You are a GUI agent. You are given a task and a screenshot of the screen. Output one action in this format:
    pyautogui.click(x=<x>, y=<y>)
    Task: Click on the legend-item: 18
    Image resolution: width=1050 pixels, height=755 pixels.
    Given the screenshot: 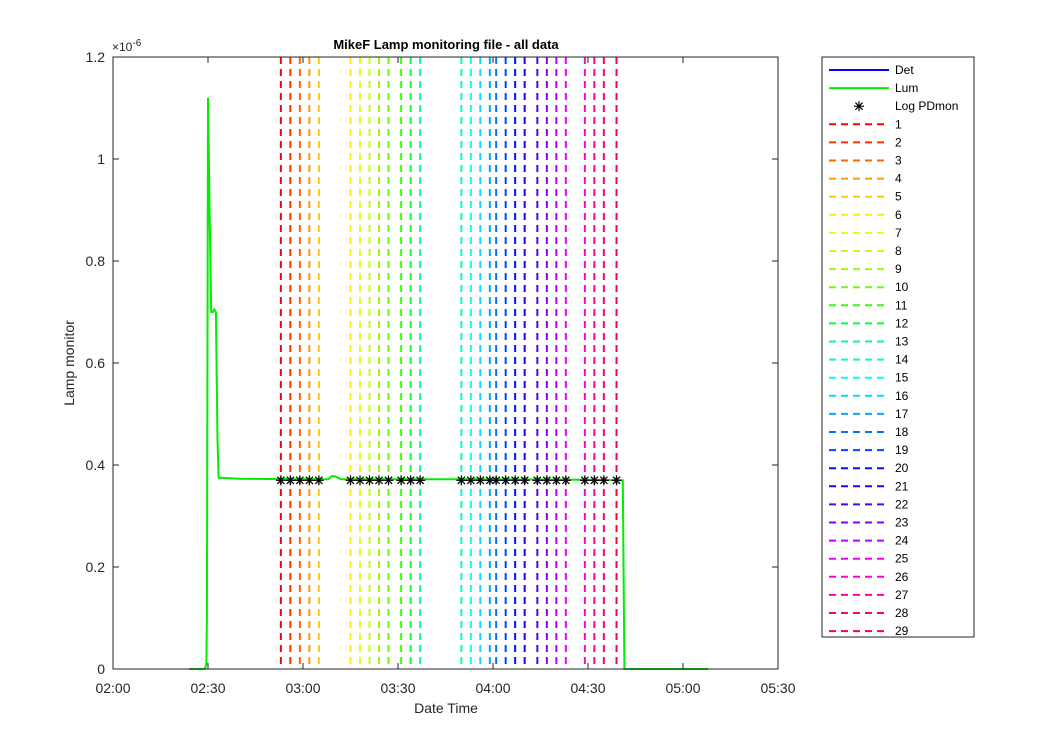 What is the action you would take?
    pyautogui.click(x=869, y=432)
    